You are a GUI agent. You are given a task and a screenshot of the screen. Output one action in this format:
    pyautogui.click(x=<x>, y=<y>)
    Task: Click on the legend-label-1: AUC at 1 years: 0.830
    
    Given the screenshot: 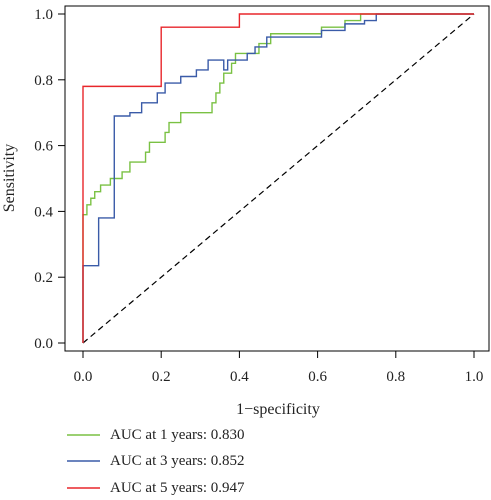 What is the action you would take?
    pyautogui.click(x=177, y=435)
    